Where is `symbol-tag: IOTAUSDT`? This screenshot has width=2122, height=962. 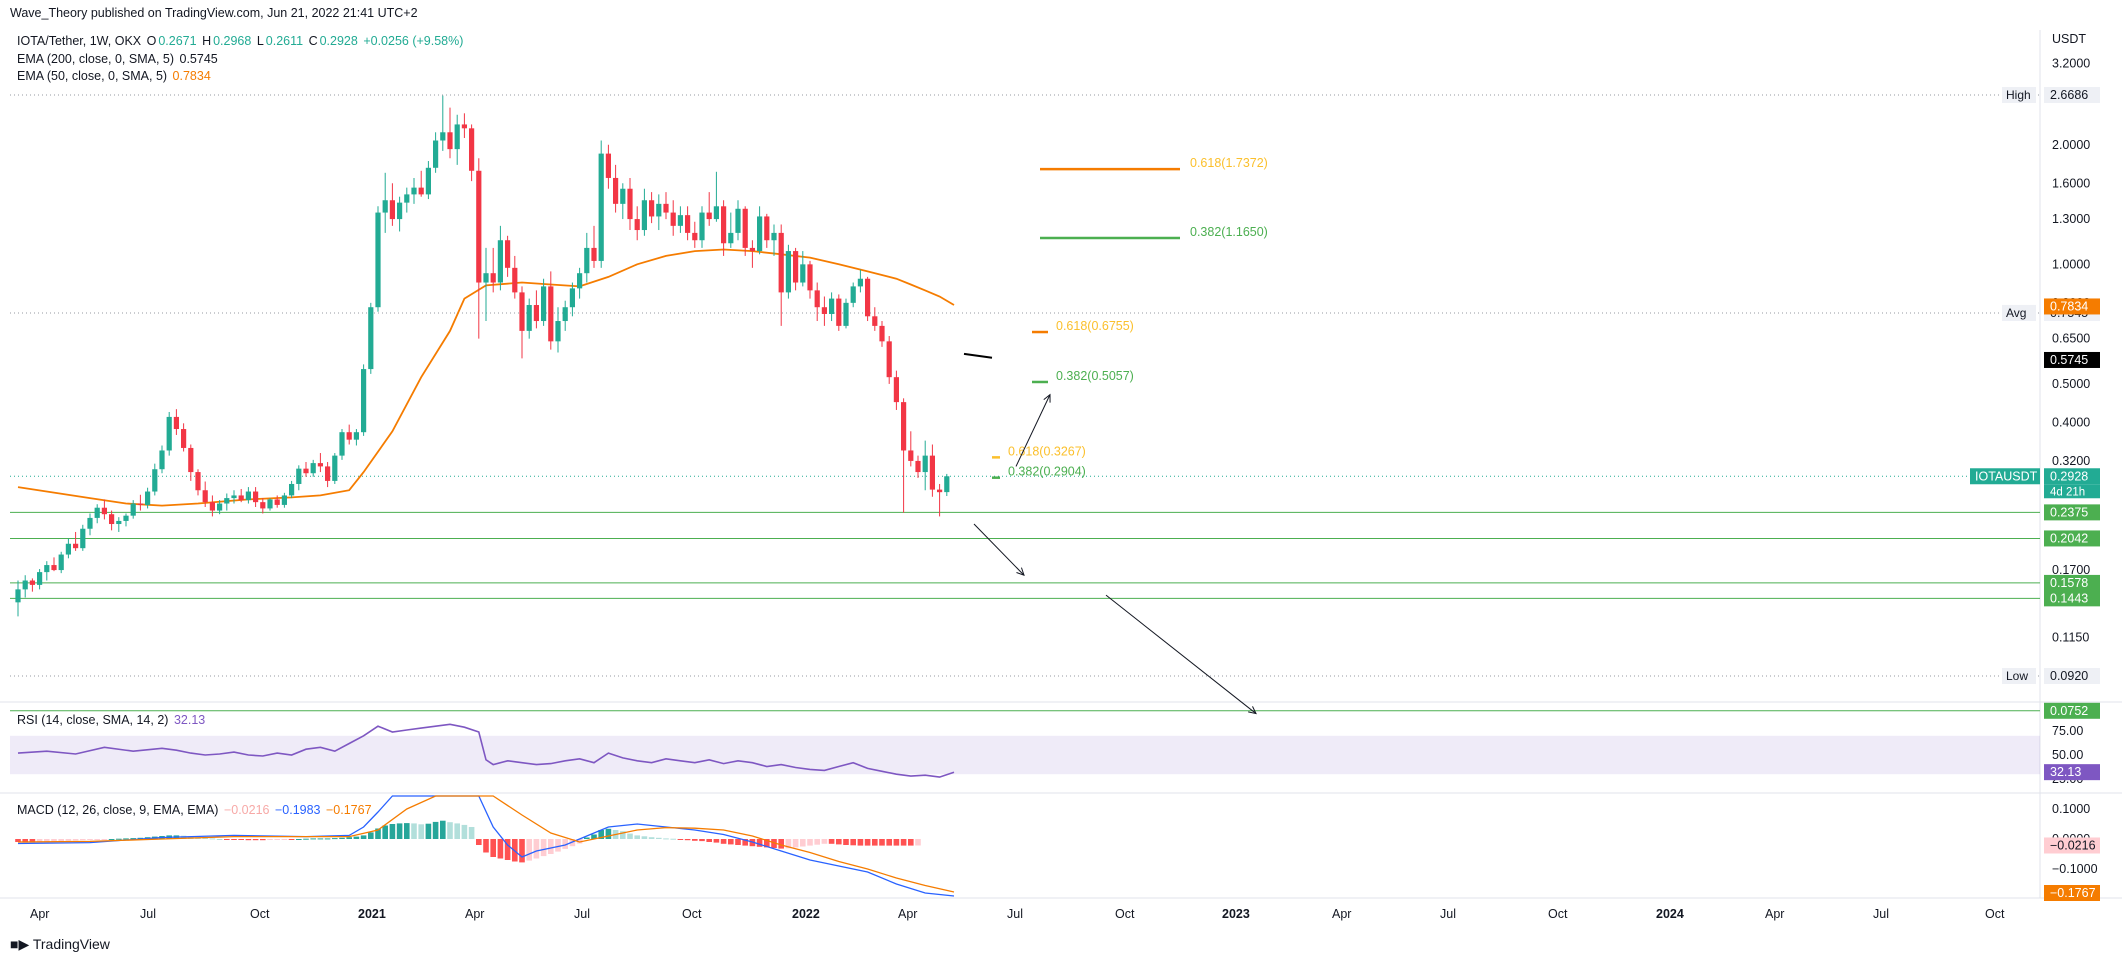
symbol-tag: IOTAUSDT is located at coordinates (2006, 476).